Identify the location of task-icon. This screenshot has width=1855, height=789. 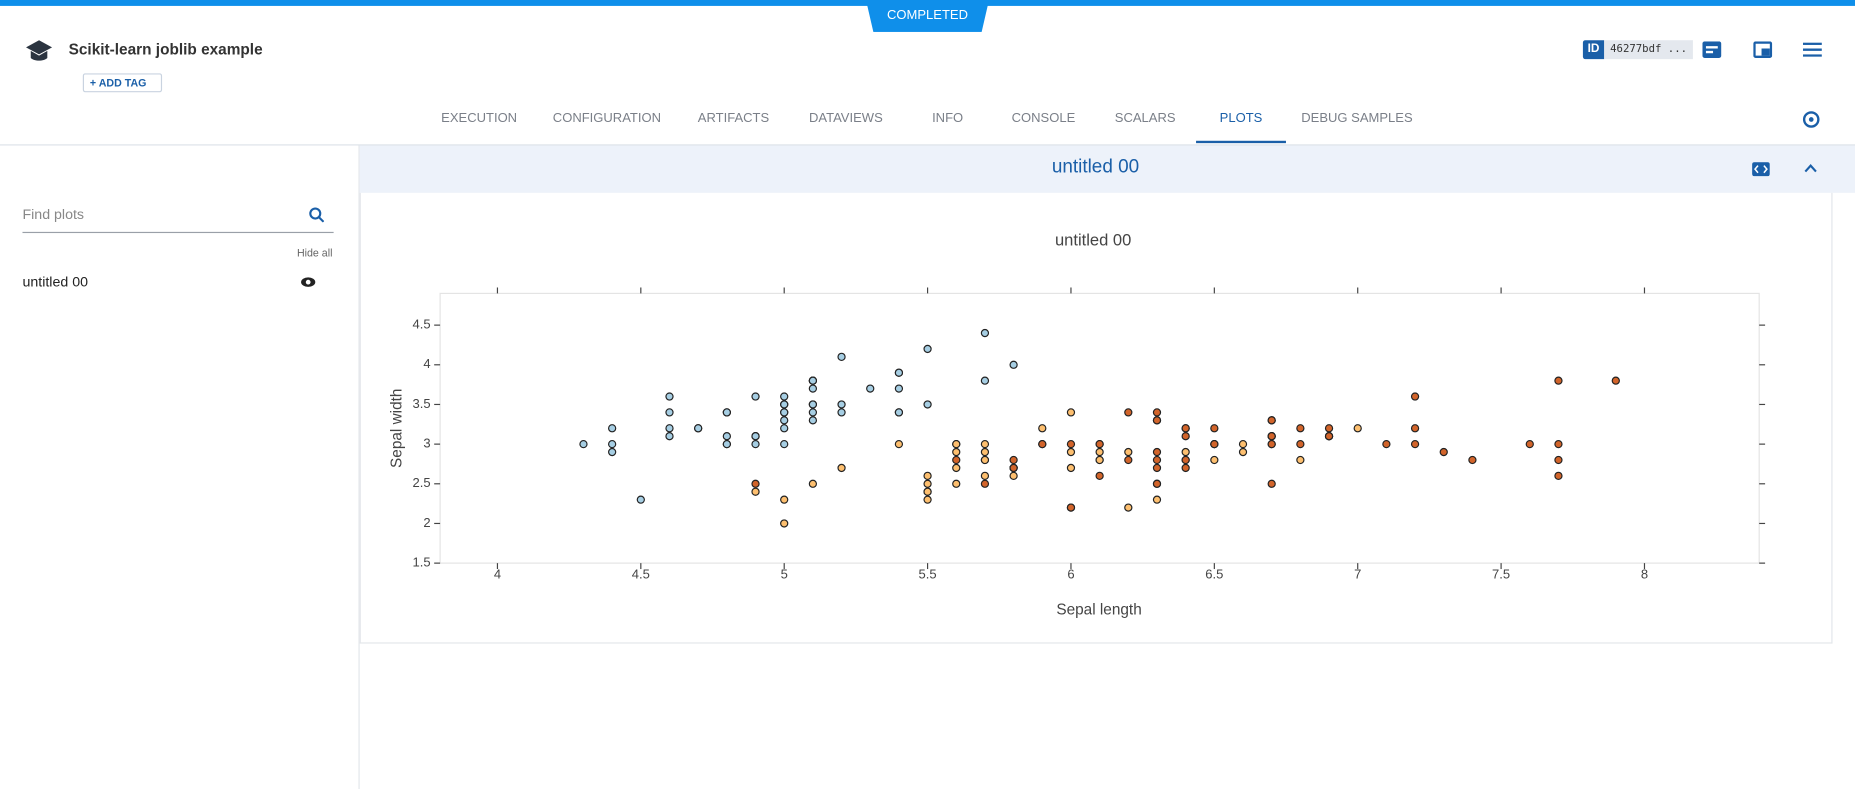
(39, 50).